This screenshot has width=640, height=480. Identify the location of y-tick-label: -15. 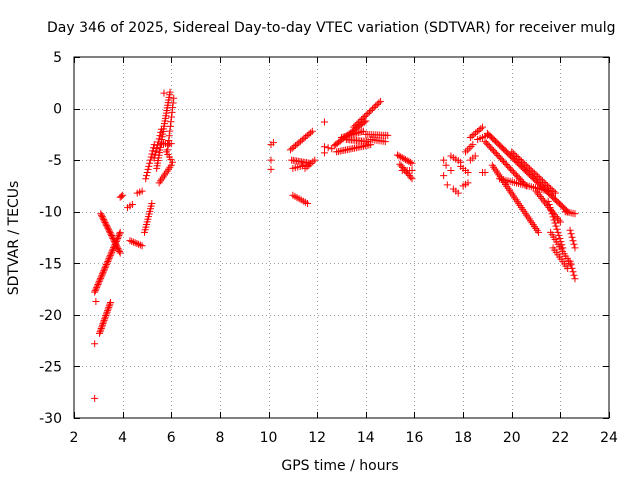
(50, 264).